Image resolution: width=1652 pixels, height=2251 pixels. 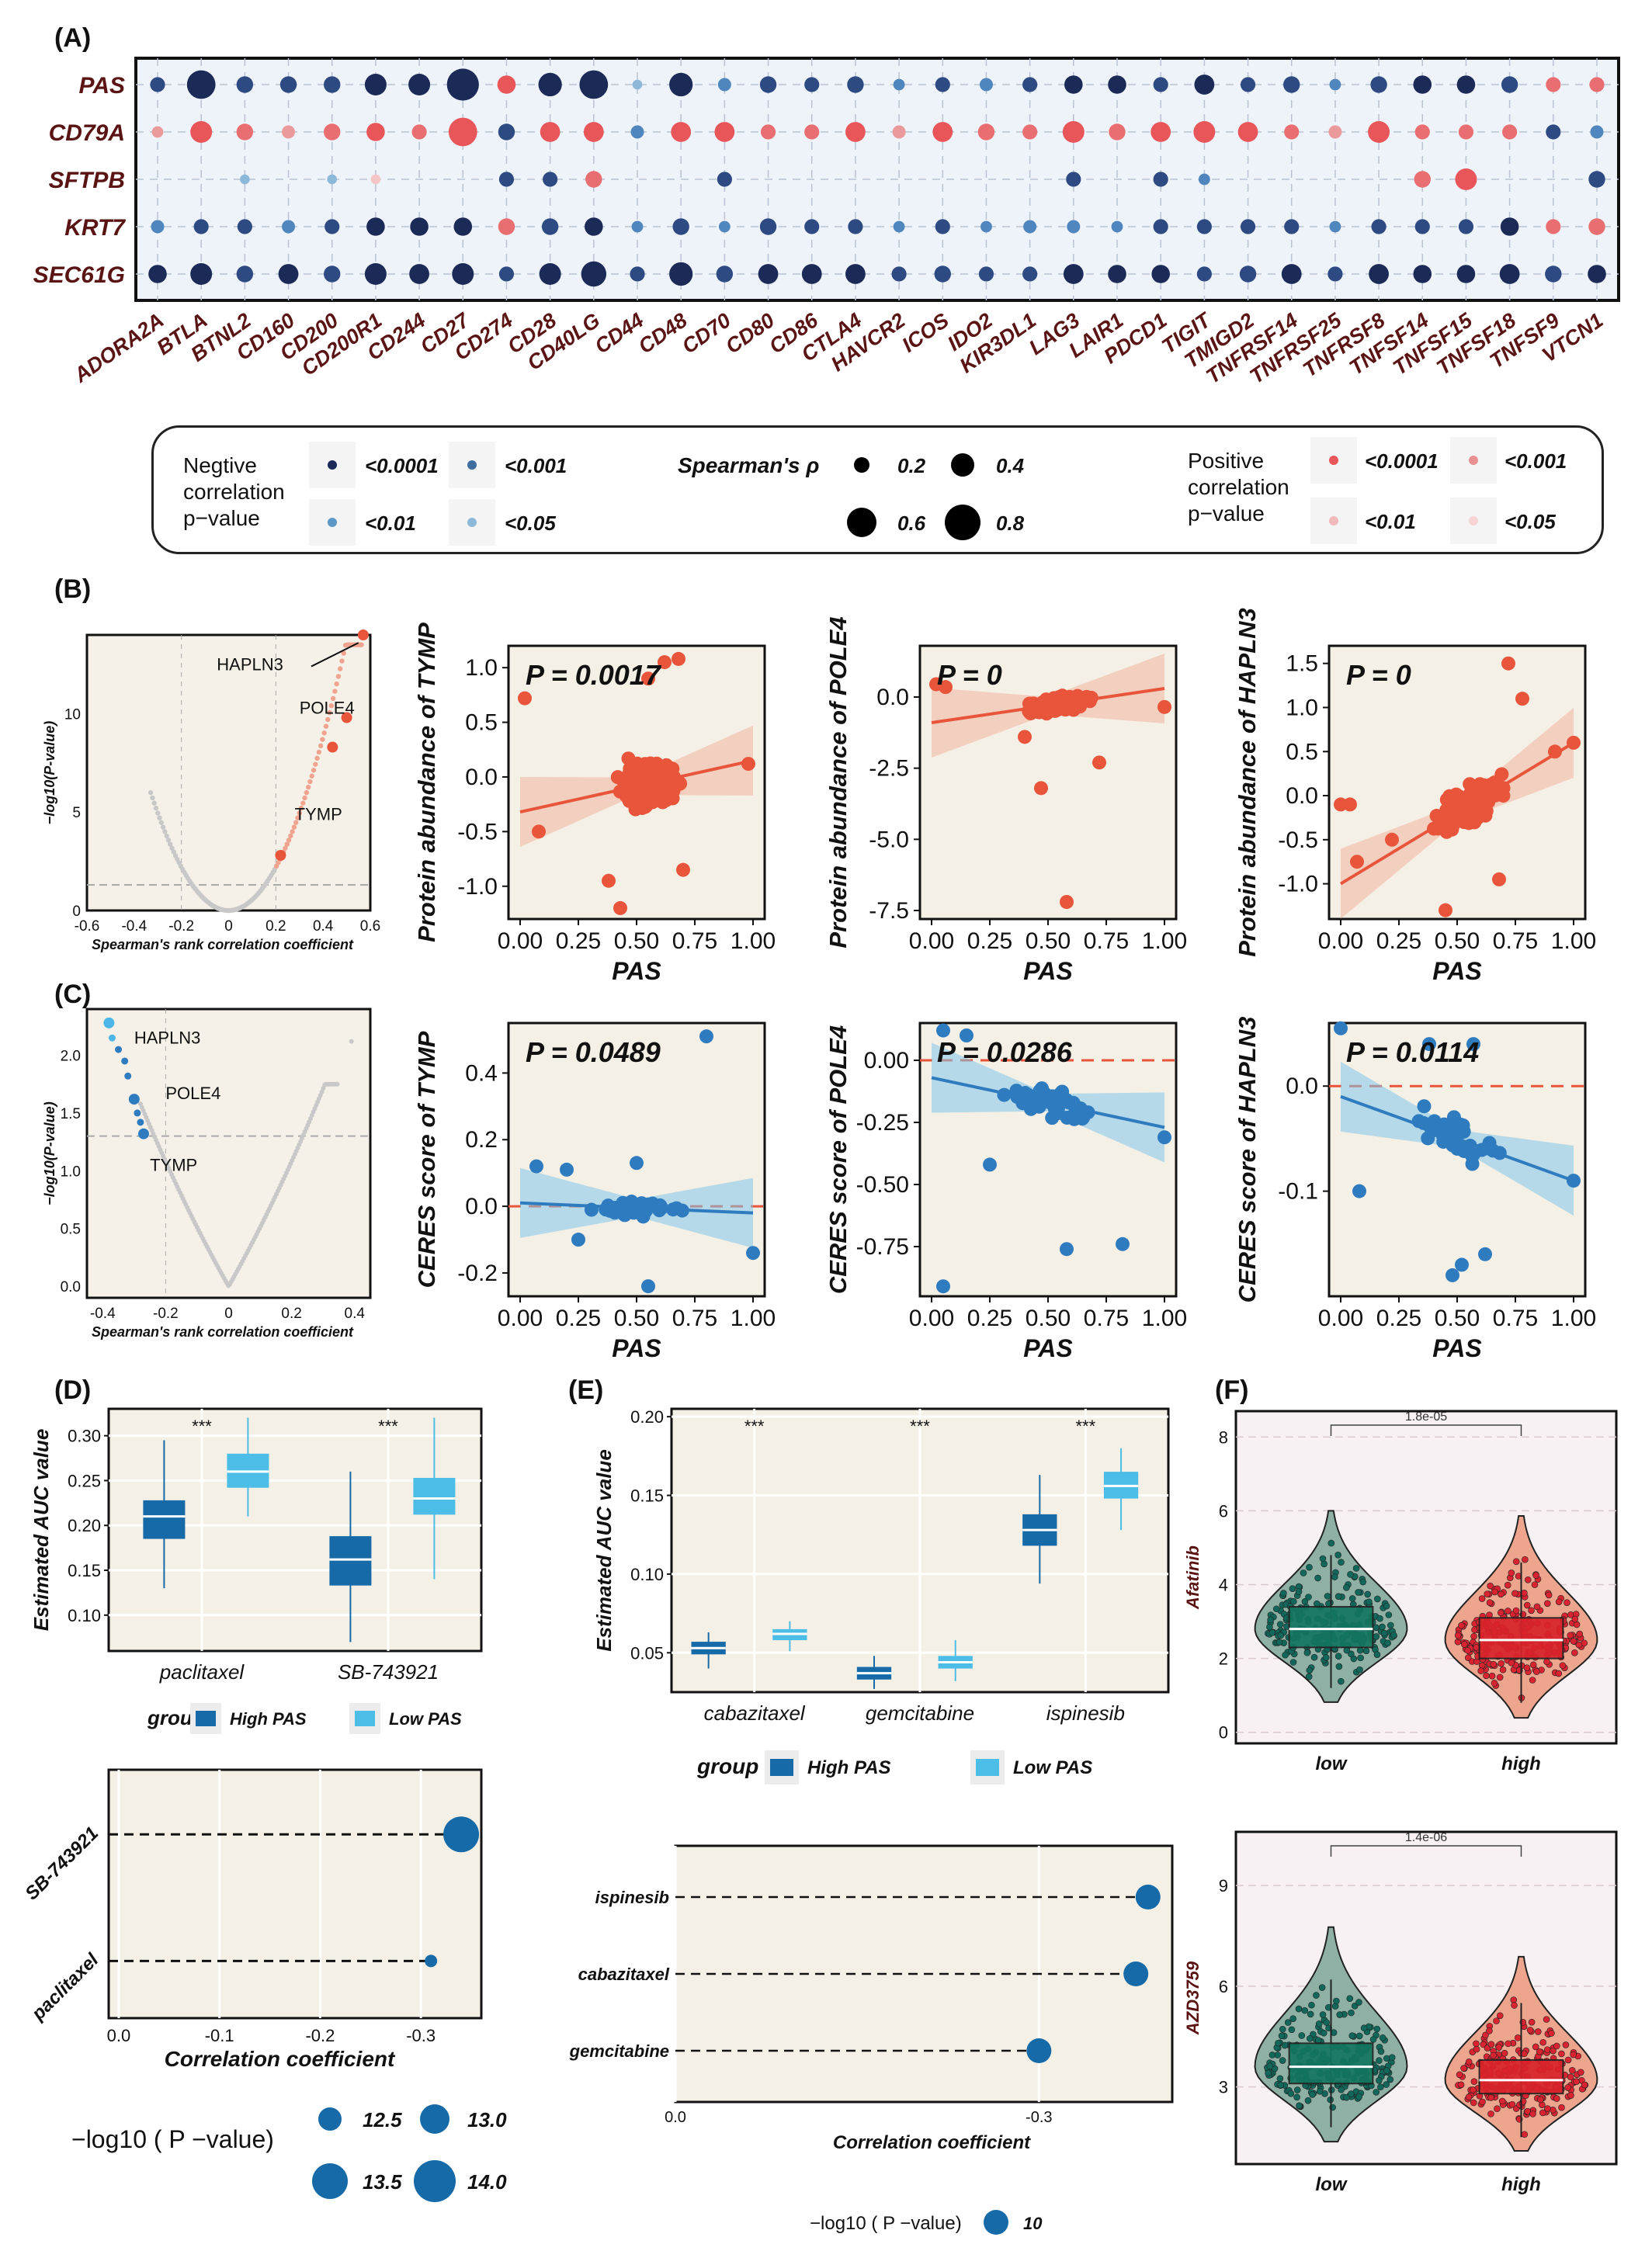 What do you see at coordinates (1390, 521) in the screenshot?
I see `legend-pos-item-2: <0.01` at bounding box center [1390, 521].